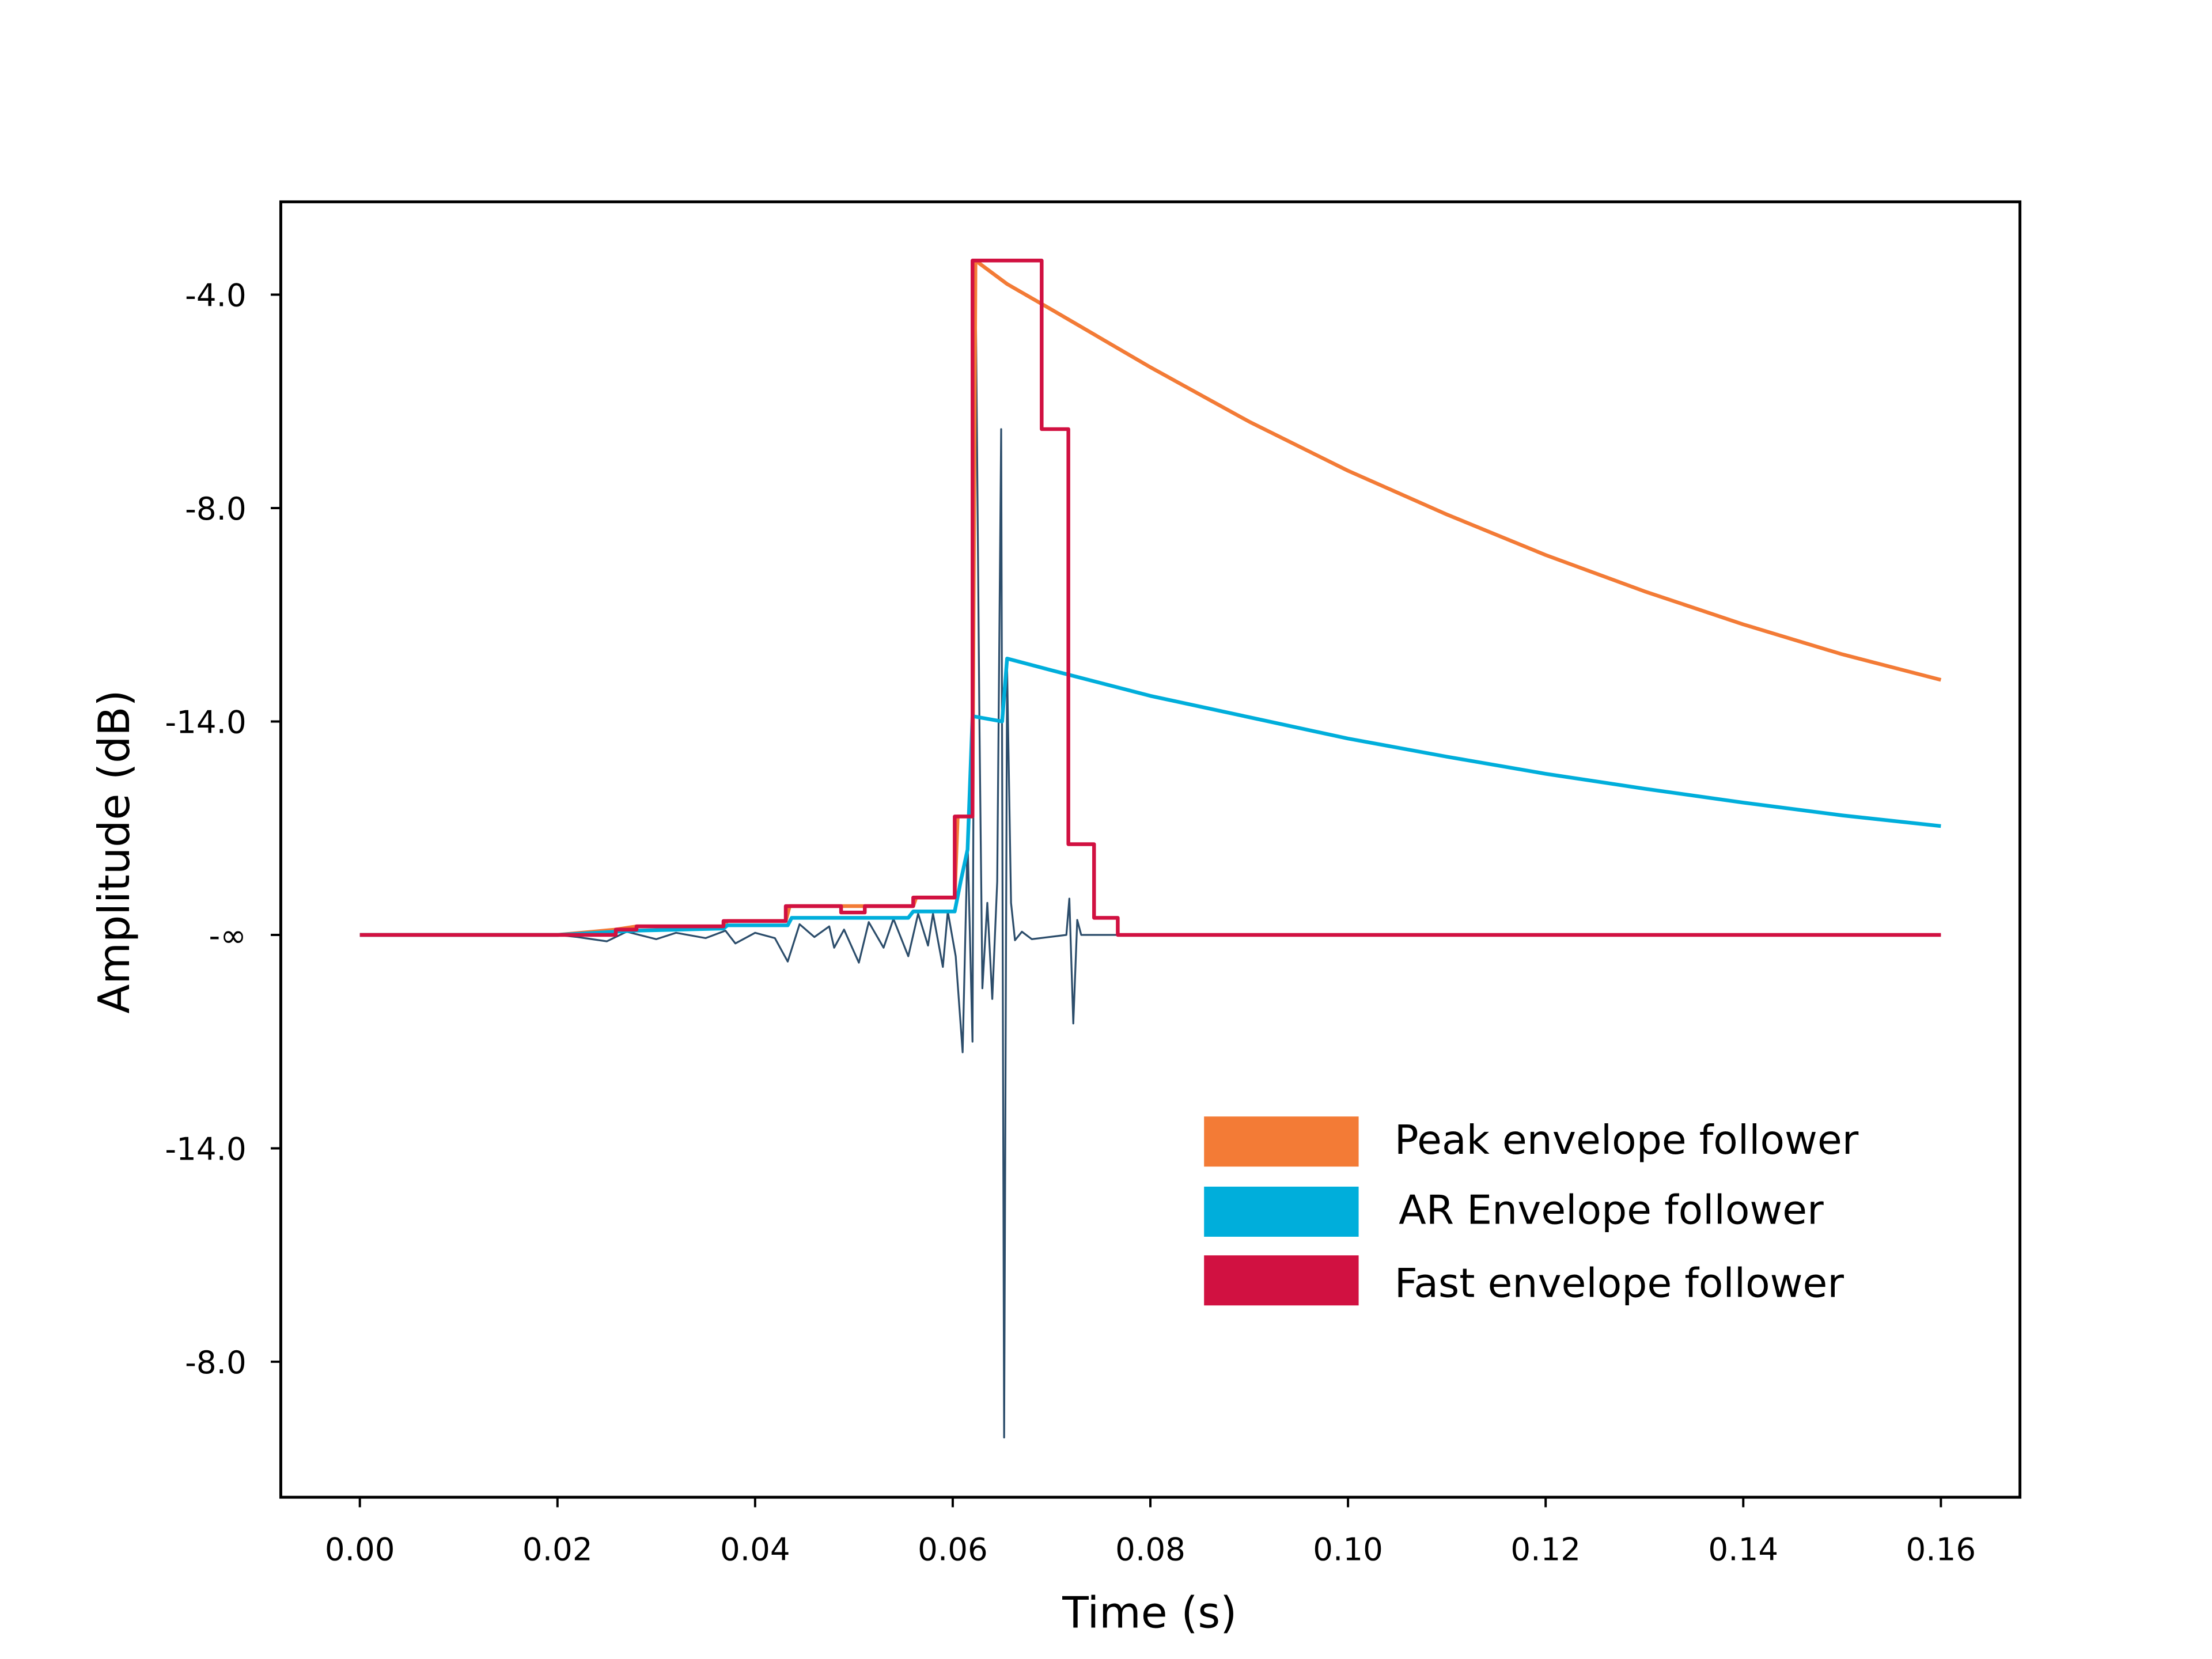 This screenshot has width=2212, height=1659. What do you see at coordinates (1627, 1140) in the screenshot?
I see `legend-label-peak: Peak envelope follower` at bounding box center [1627, 1140].